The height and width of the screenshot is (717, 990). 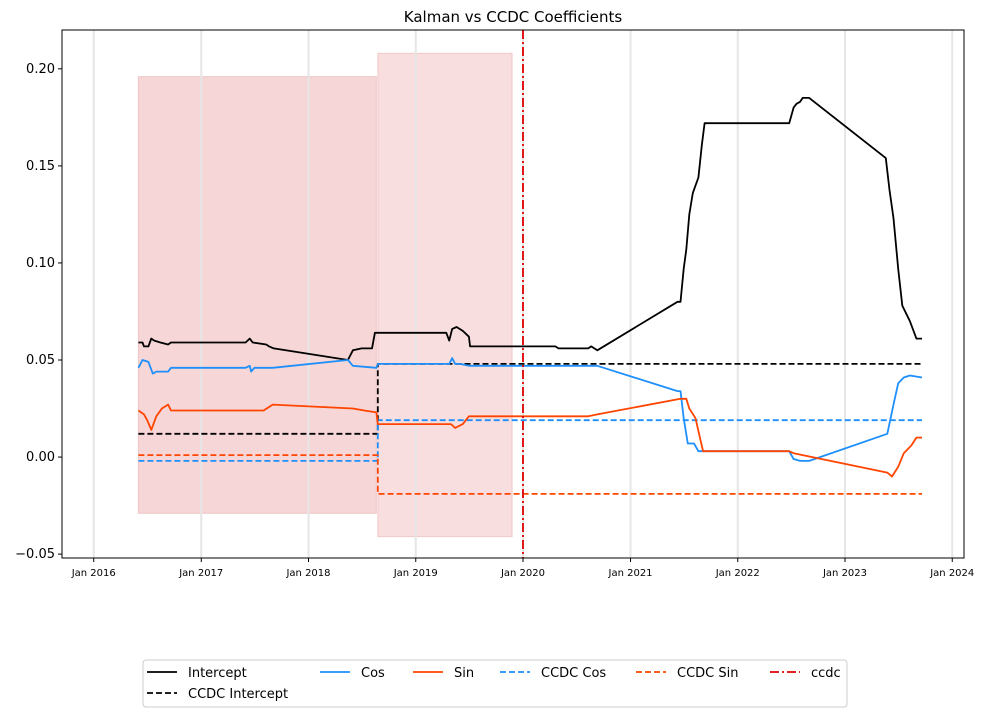 What do you see at coordinates (200, 573) in the screenshot?
I see `x-tick-label: Jan 2017` at bounding box center [200, 573].